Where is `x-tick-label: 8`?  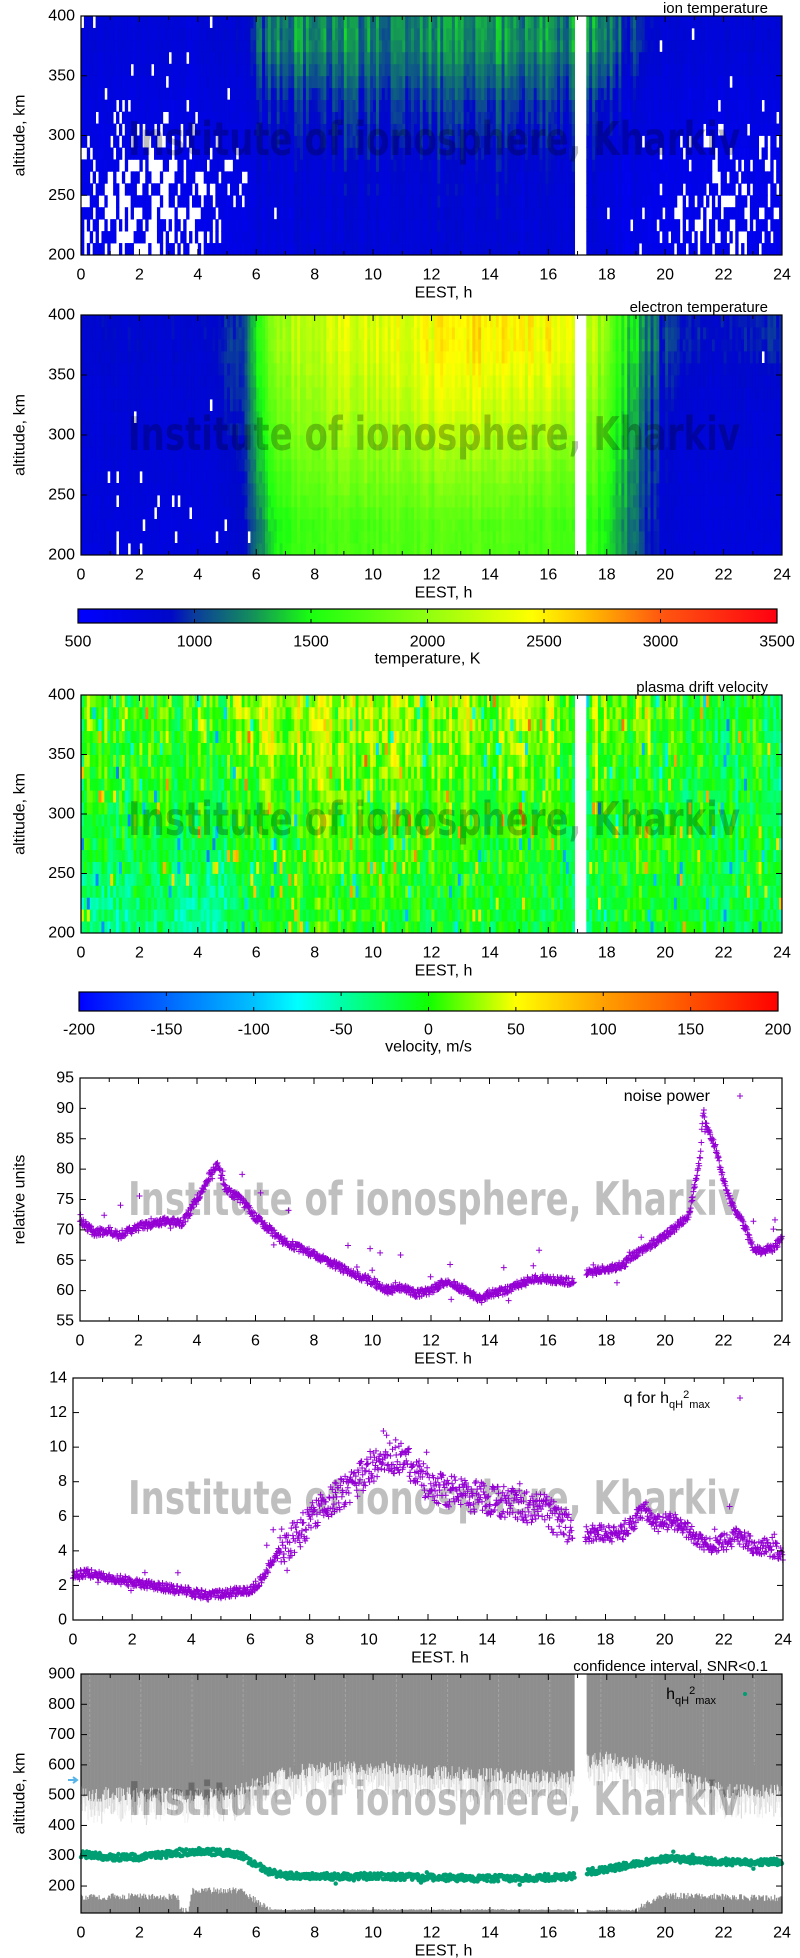
x-tick-label: 8 is located at coordinates (314, 275).